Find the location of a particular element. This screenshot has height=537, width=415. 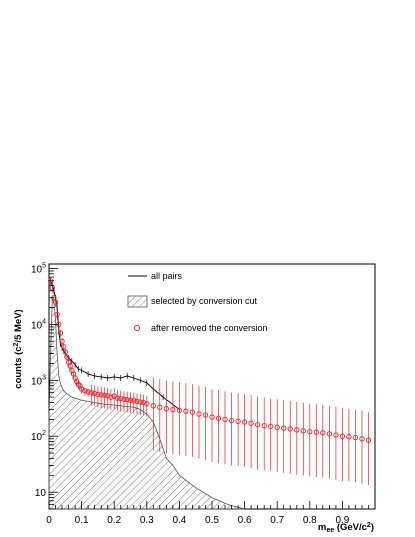

x-tick-label: 0.4 is located at coordinates (179, 520).